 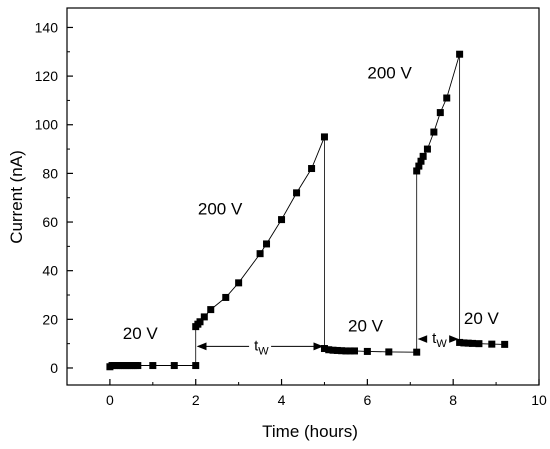 I want to click on y-tick-label: 120, so click(x=47, y=76).